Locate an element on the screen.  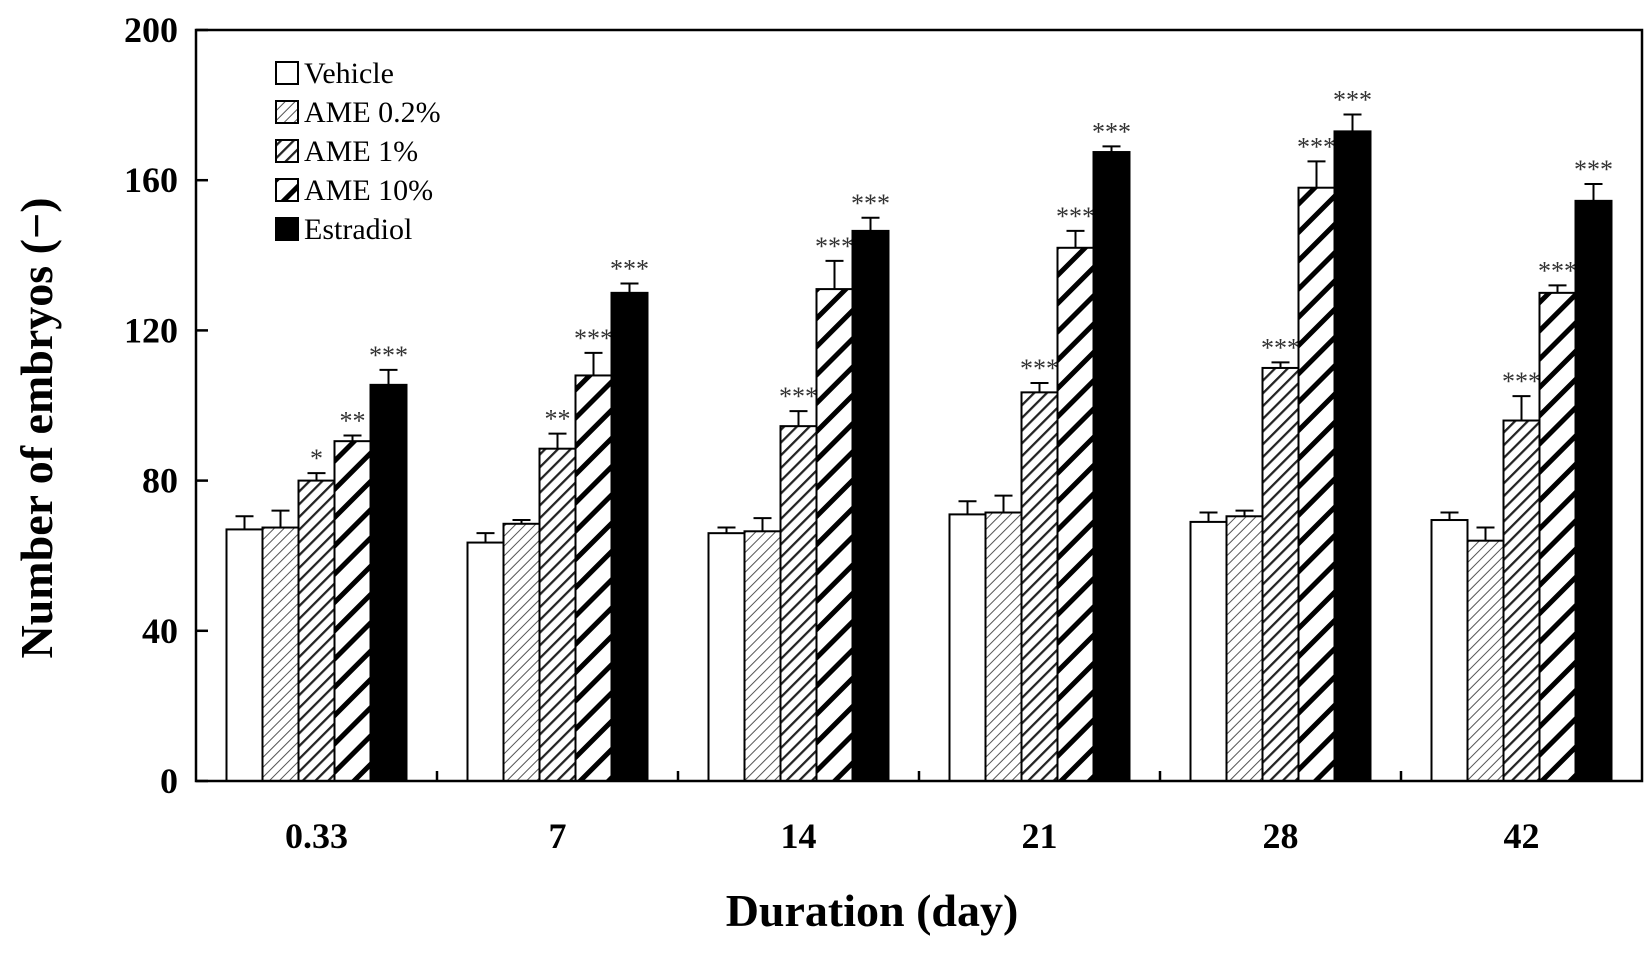
legend-label: AME 1% is located at coordinates (361, 151).